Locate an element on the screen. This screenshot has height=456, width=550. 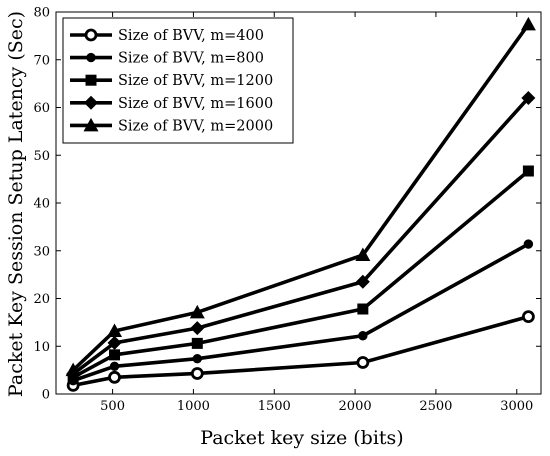
y-tick-label: 0 is located at coordinates (46, 395).